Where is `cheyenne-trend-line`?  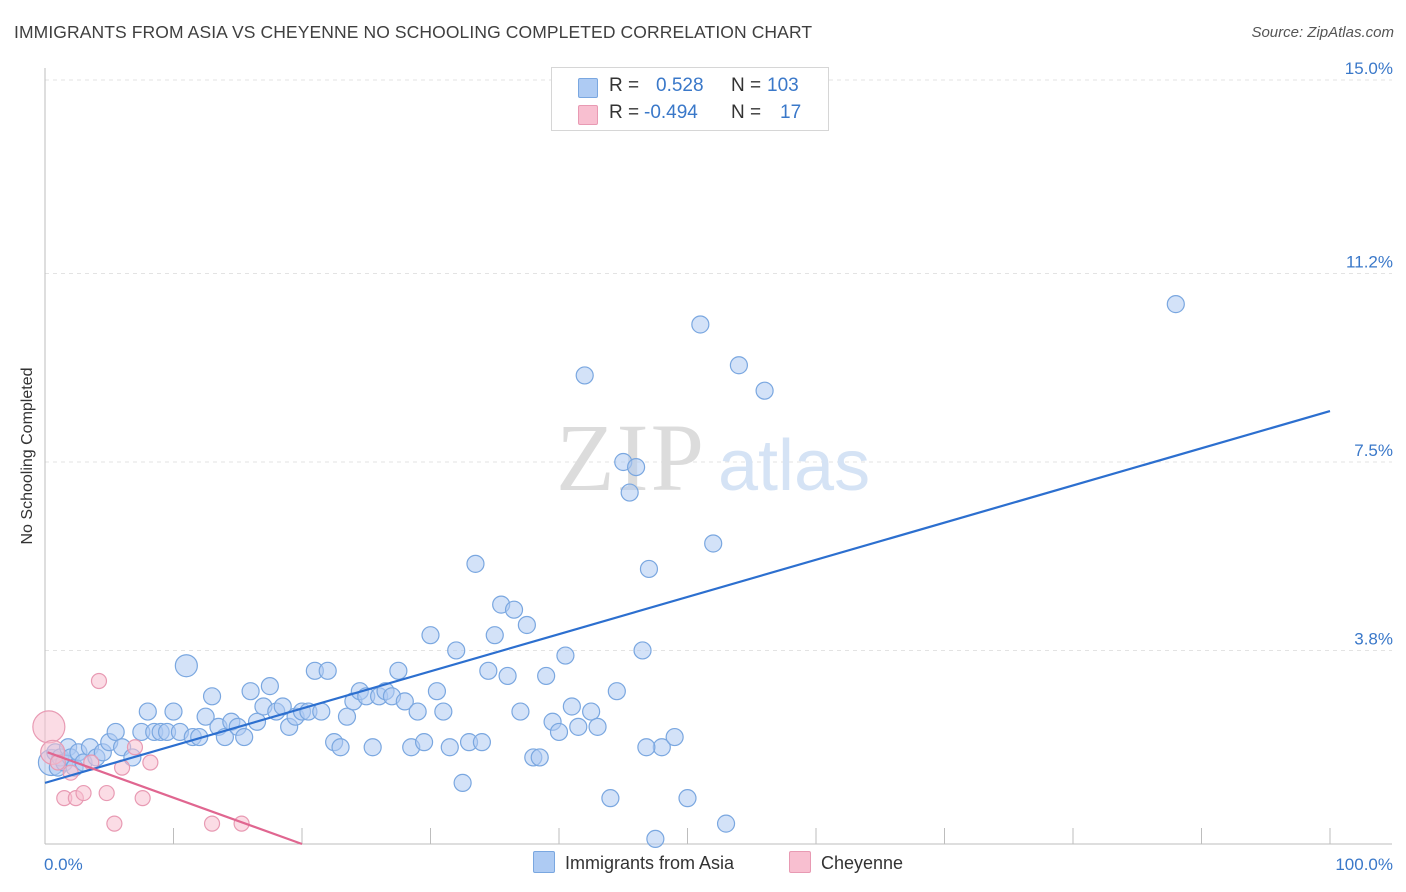 cheyenne-trend-line is located at coordinates (175, 798).